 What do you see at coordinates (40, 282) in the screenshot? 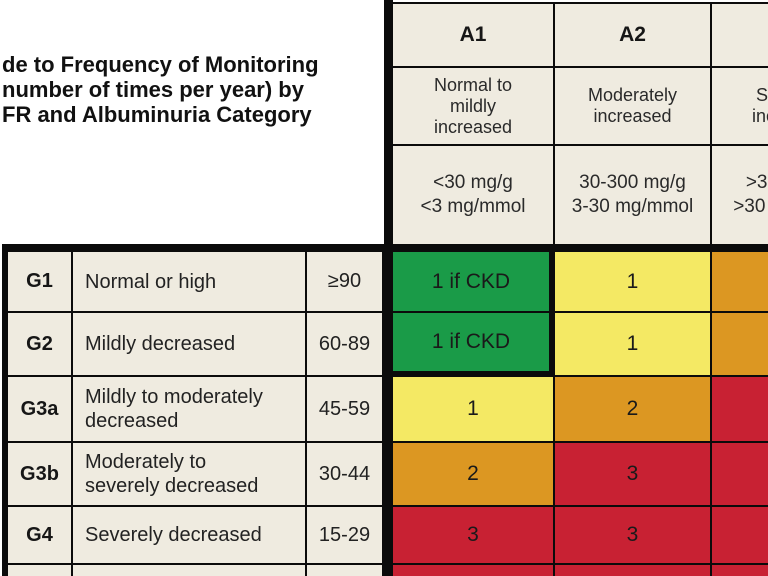
I see `gfr-g1-label: G1` at bounding box center [40, 282].